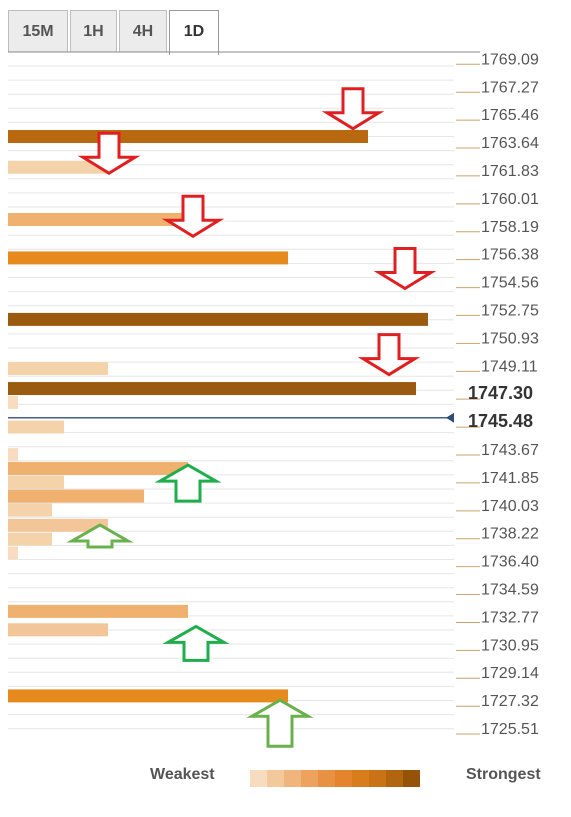 Image resolution: width=571 pixels, height=817 pixels. I want to click on tick-label: 1747.30, so click(500, 393).